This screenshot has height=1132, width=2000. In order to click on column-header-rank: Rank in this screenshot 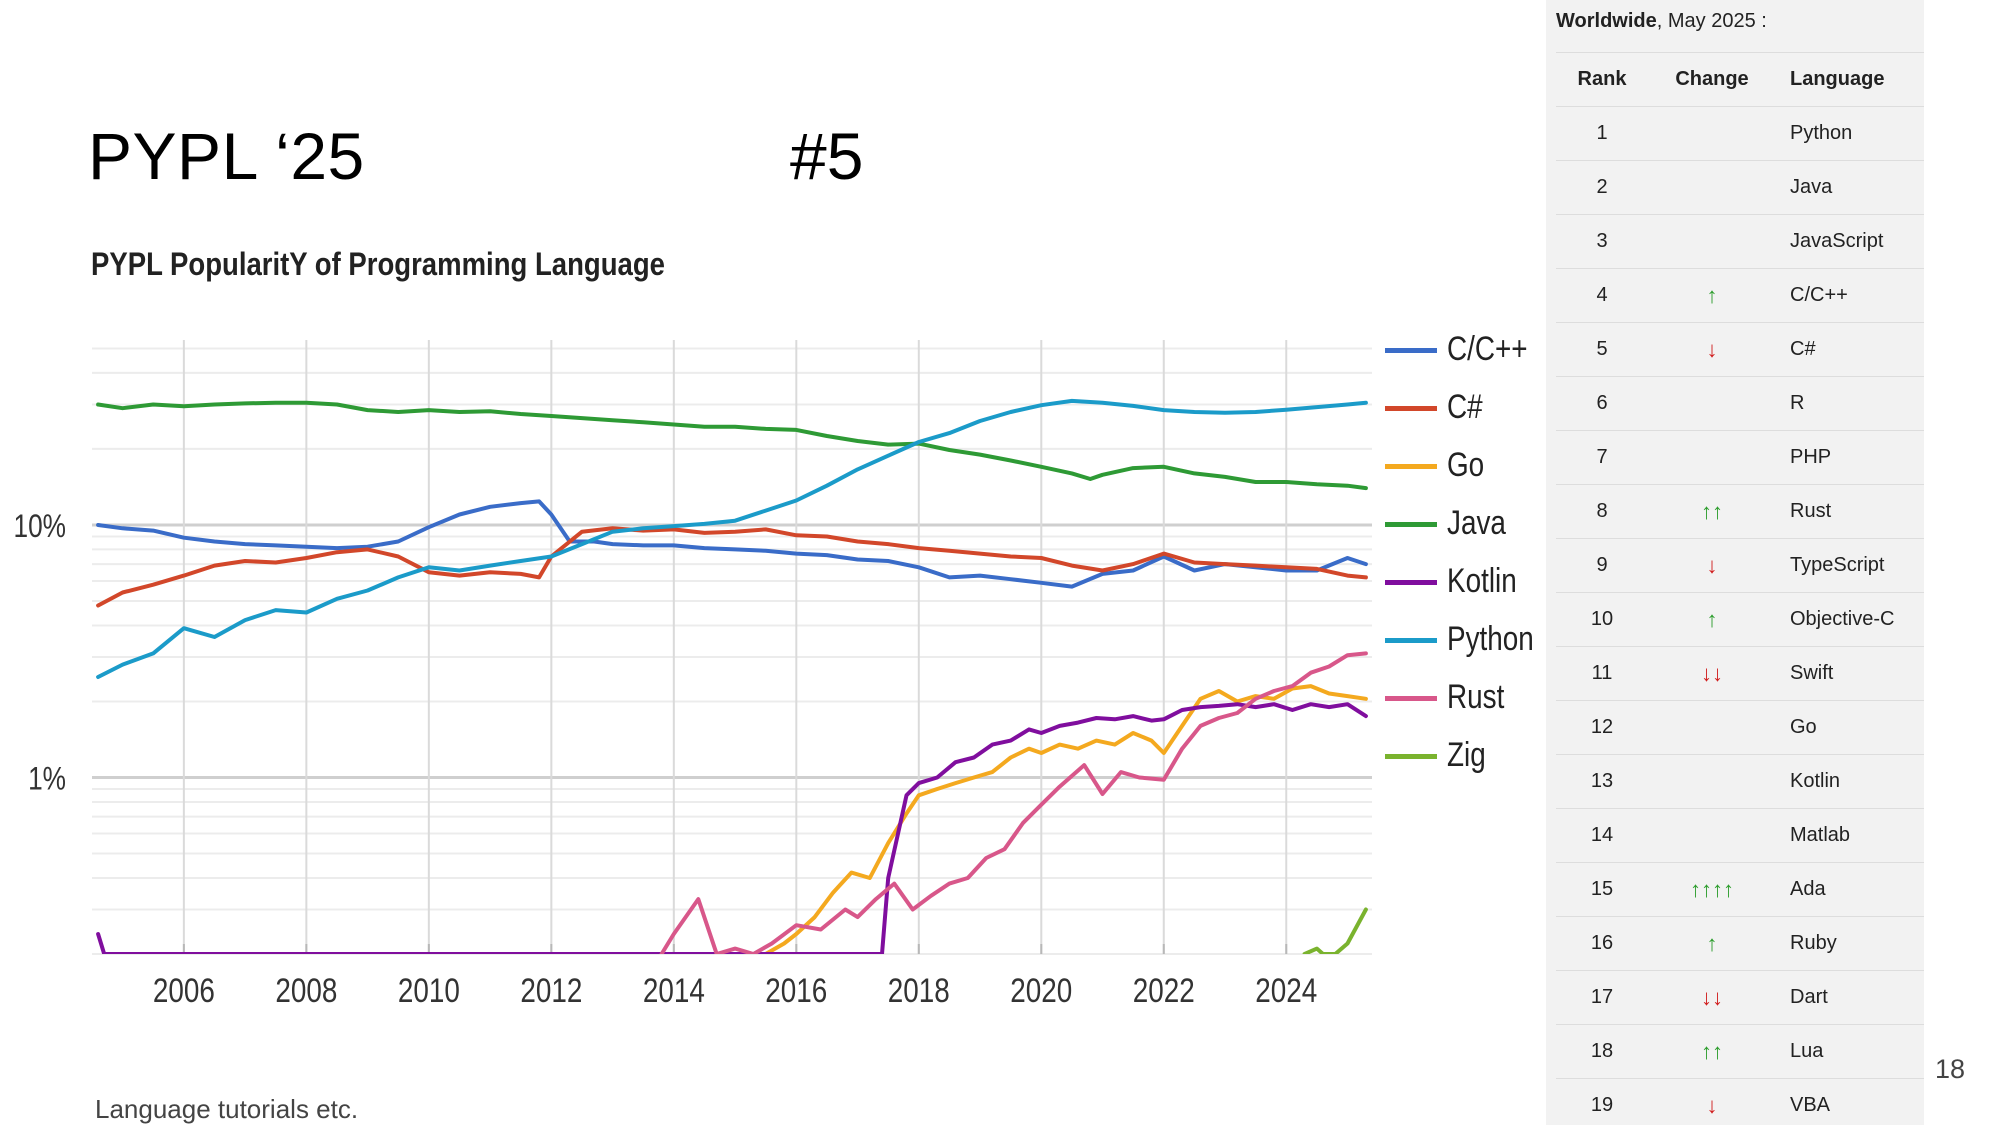, I will do `click(1602, 80)`.